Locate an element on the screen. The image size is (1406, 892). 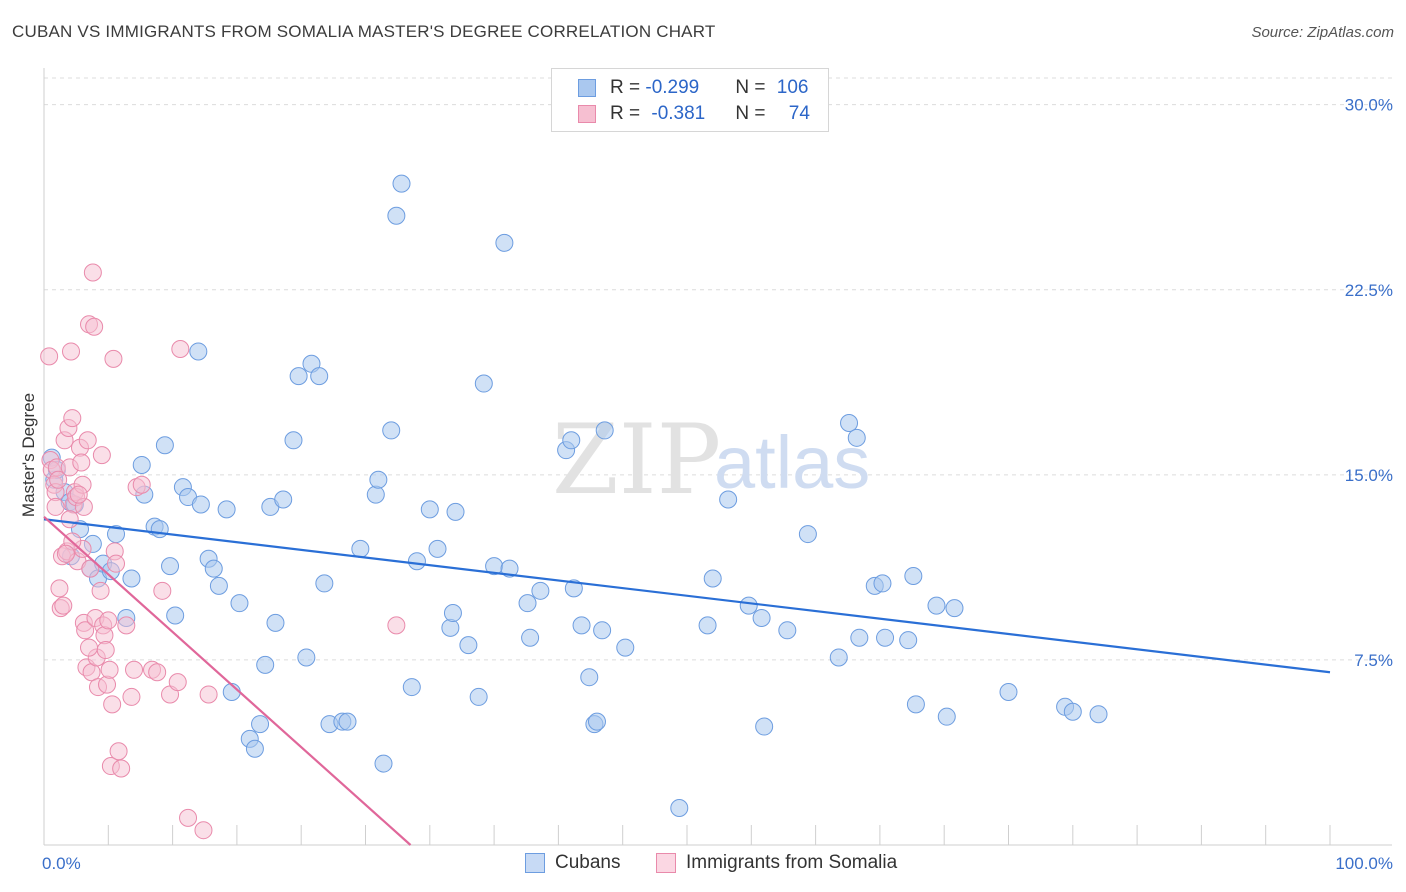
legend-n-label: N = is located at coordinates (753, 113).